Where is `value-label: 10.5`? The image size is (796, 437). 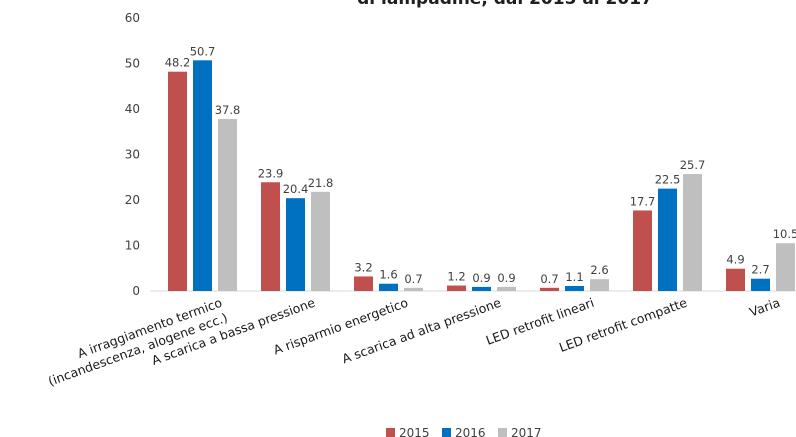 value-label: 10.5 is located at coordinates (784, 234).